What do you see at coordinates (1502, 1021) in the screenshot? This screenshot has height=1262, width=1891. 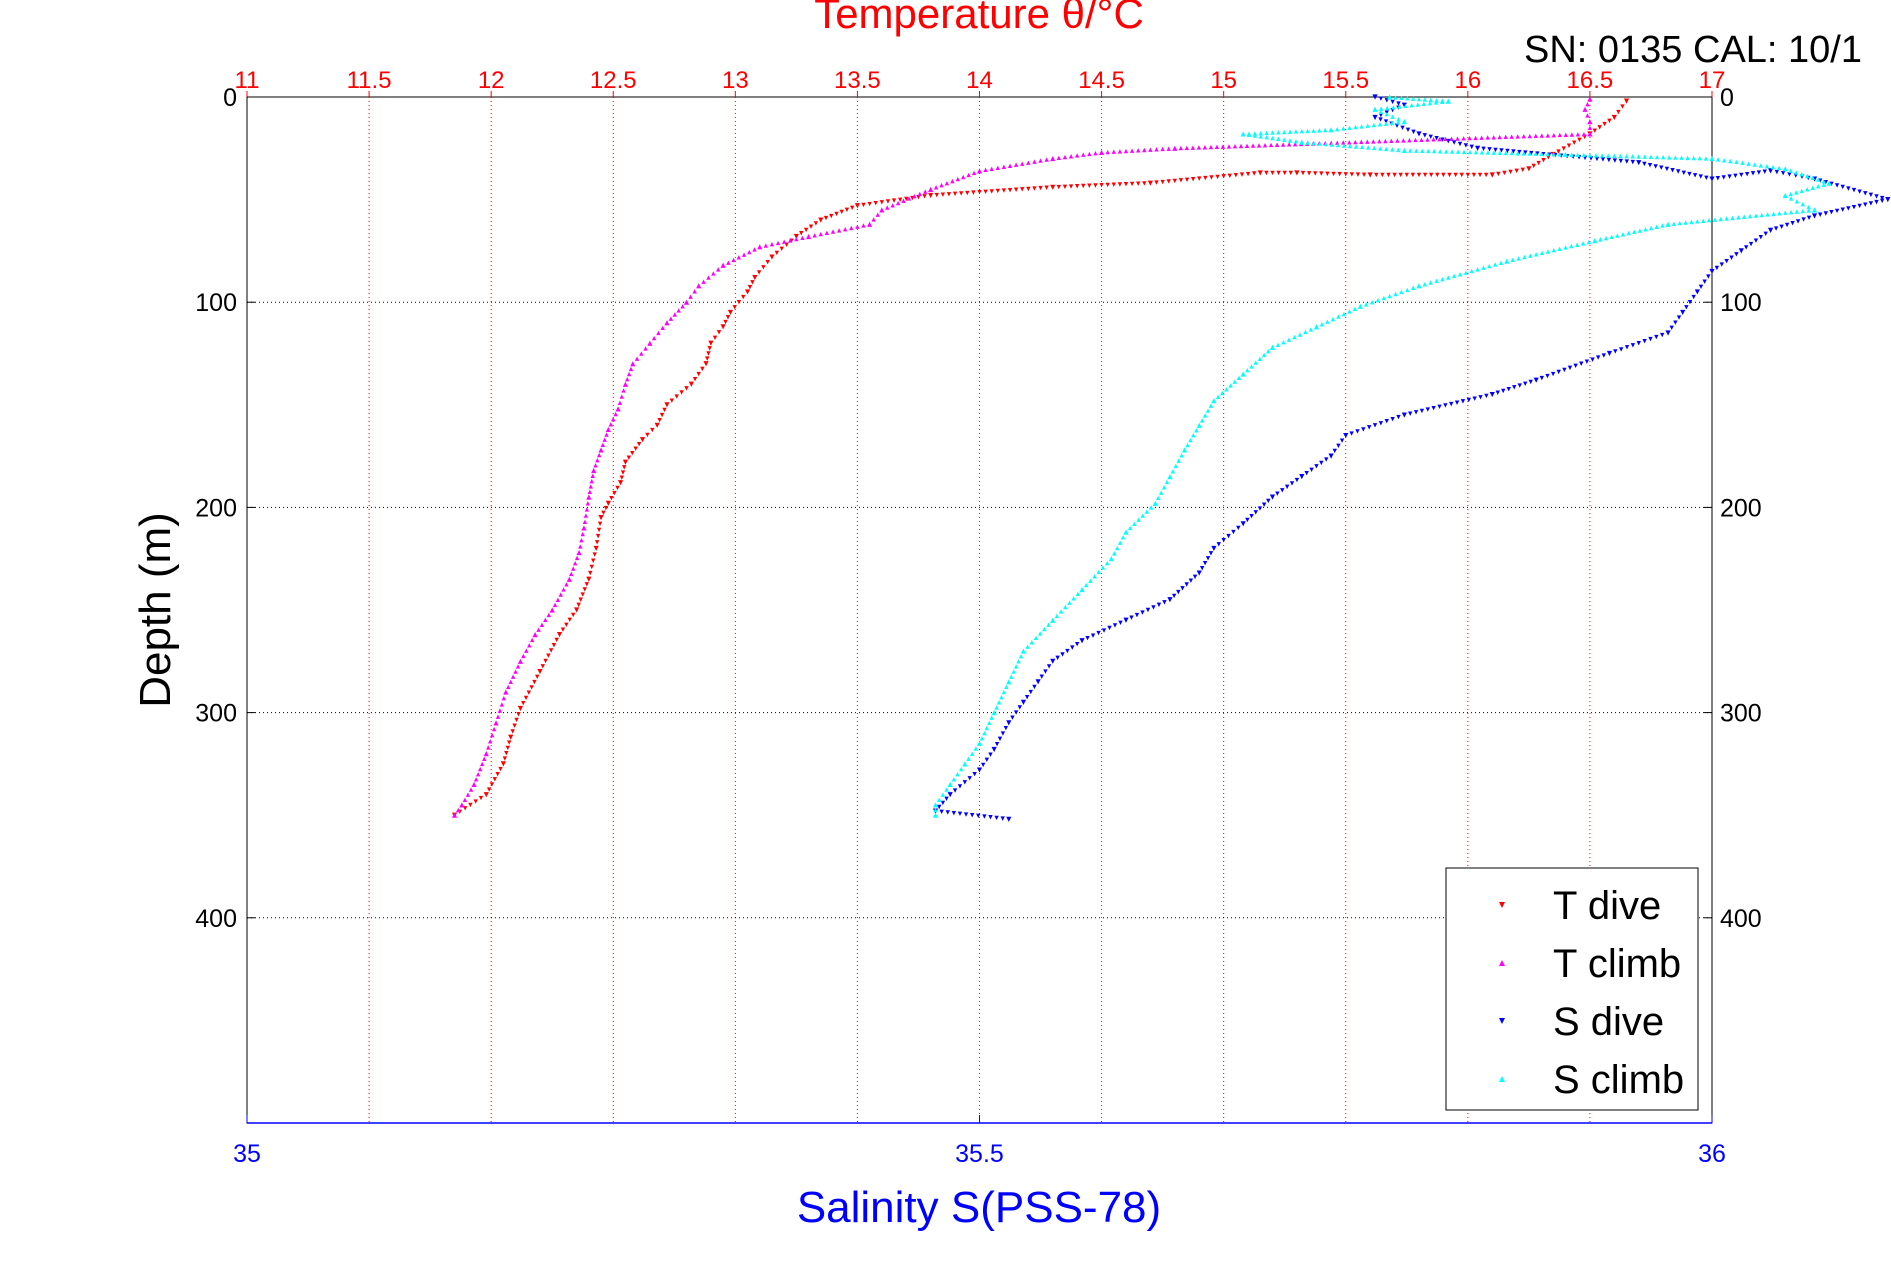 I see `legend-marker-s-dive` at bounding box center [1502, 1021].